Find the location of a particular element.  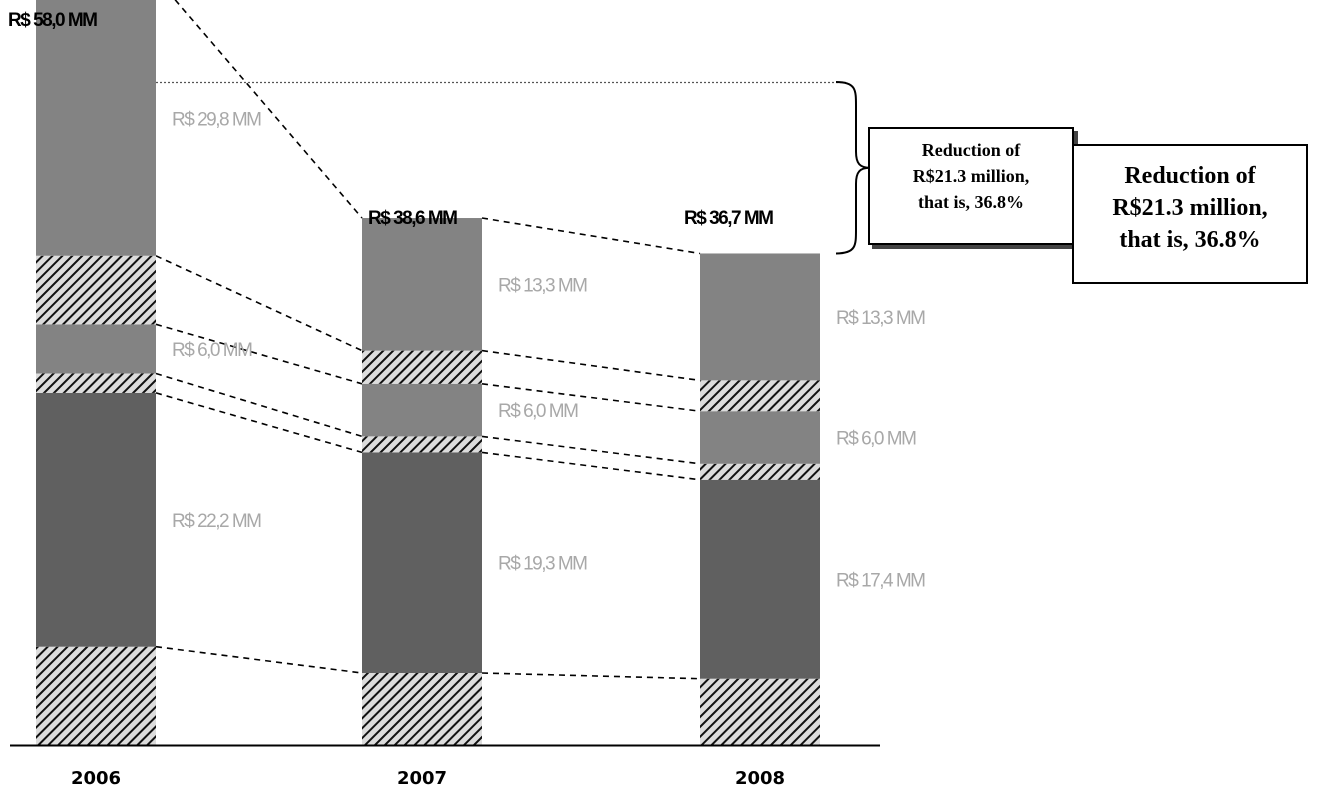

segment-label-2008-1: R$ 17,4 MM is located at coordinates (880, 580).